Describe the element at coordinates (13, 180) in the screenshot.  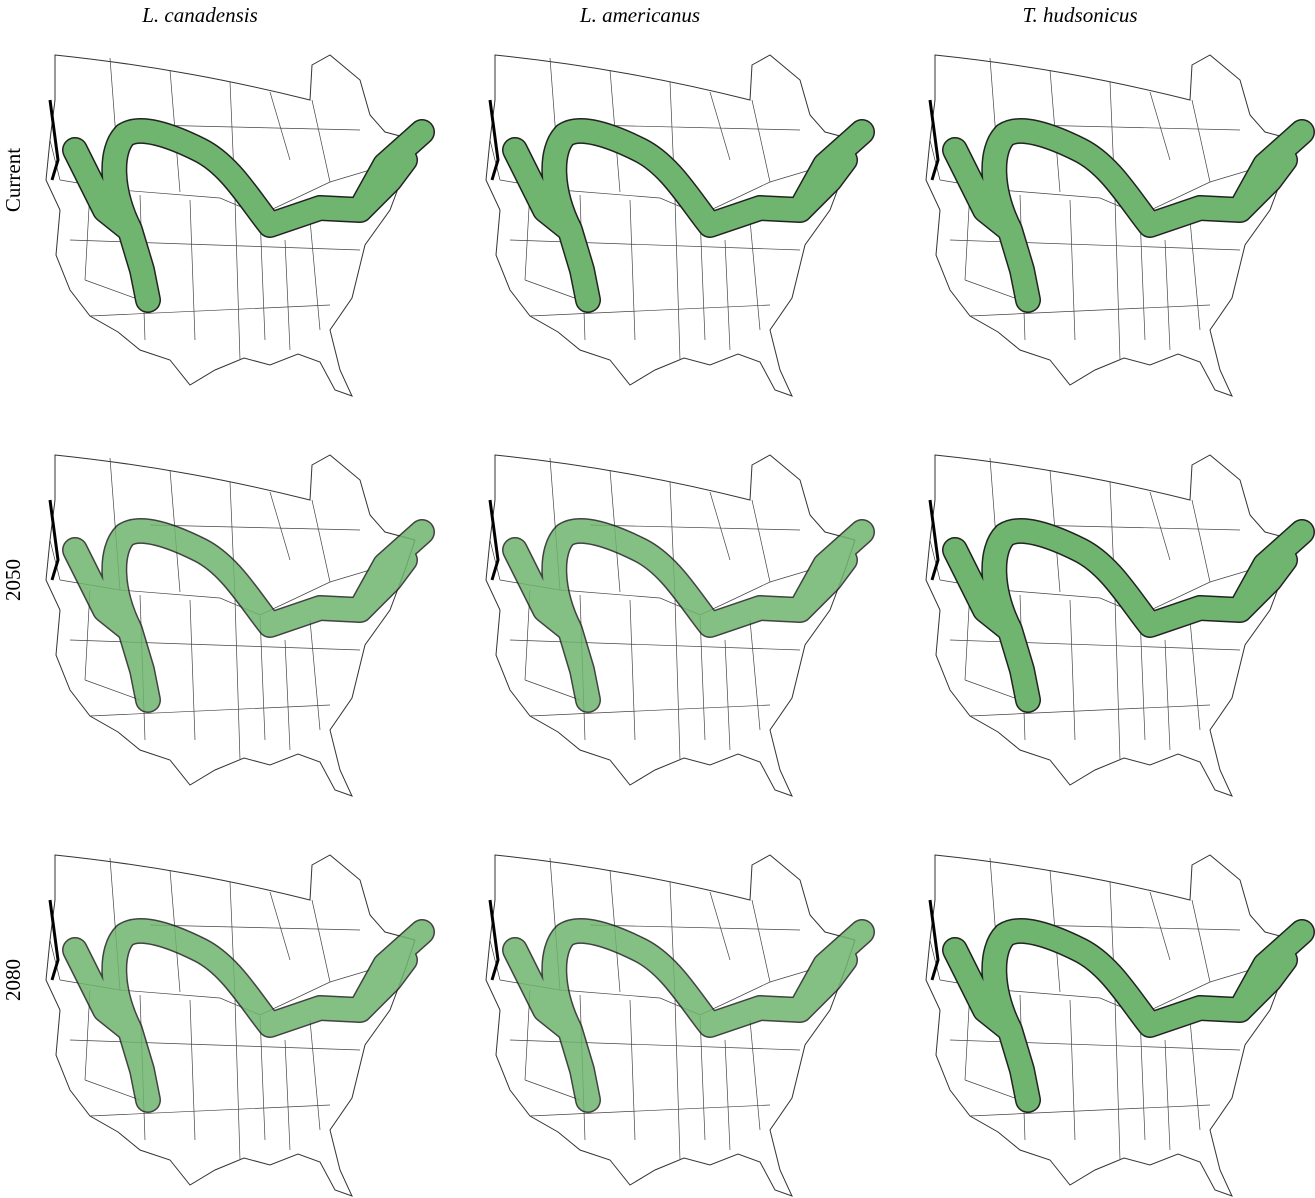
I see `row-label: Current` at that location.